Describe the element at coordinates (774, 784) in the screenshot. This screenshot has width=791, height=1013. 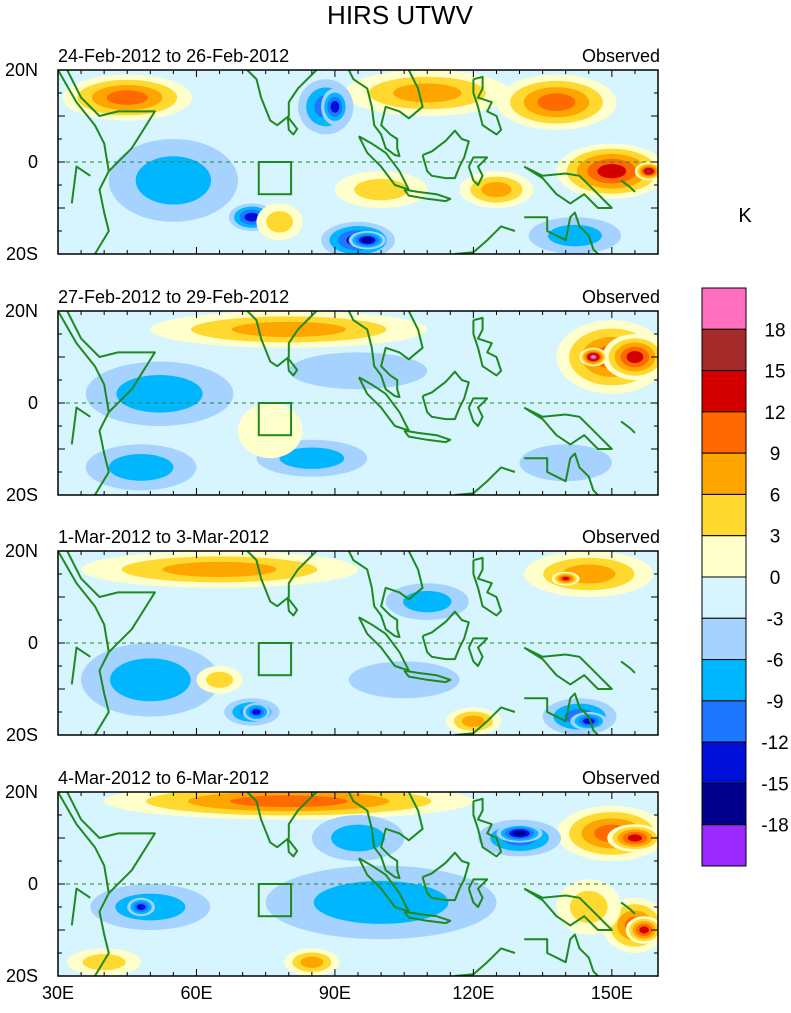
I see `colorbar-label: -15` at that location.